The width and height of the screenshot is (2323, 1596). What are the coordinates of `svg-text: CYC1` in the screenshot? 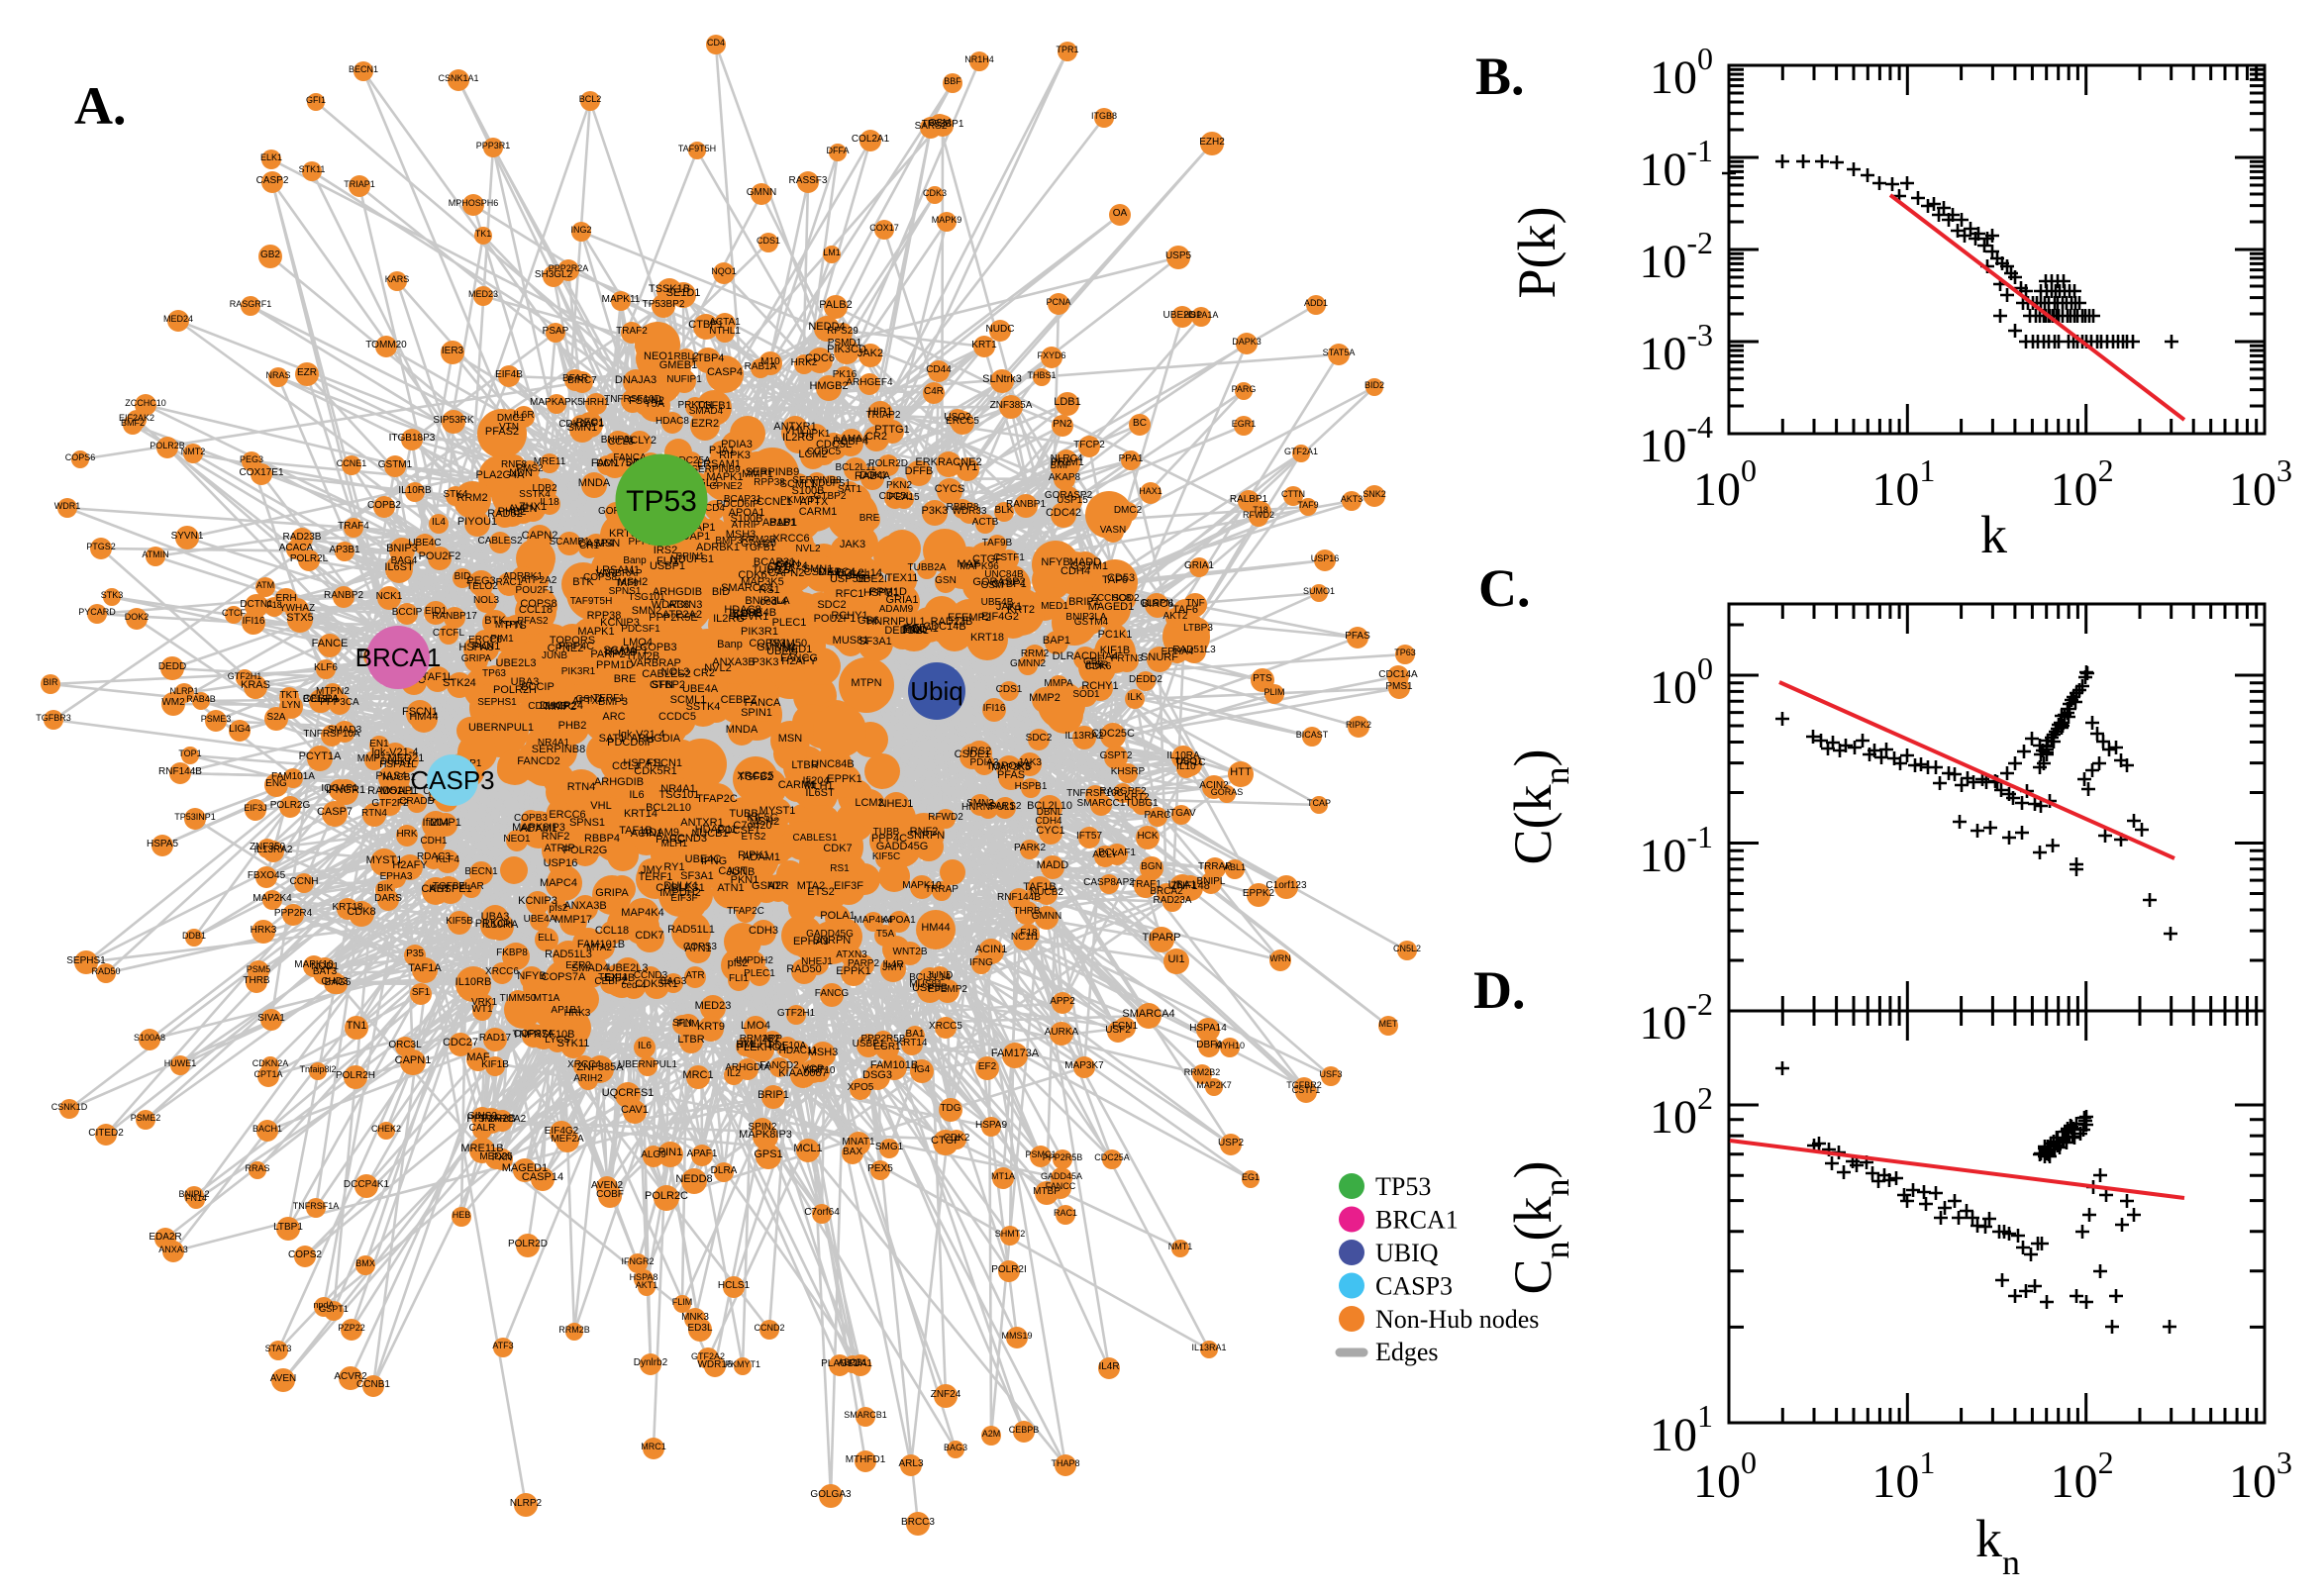 It's located at (1050, 831).